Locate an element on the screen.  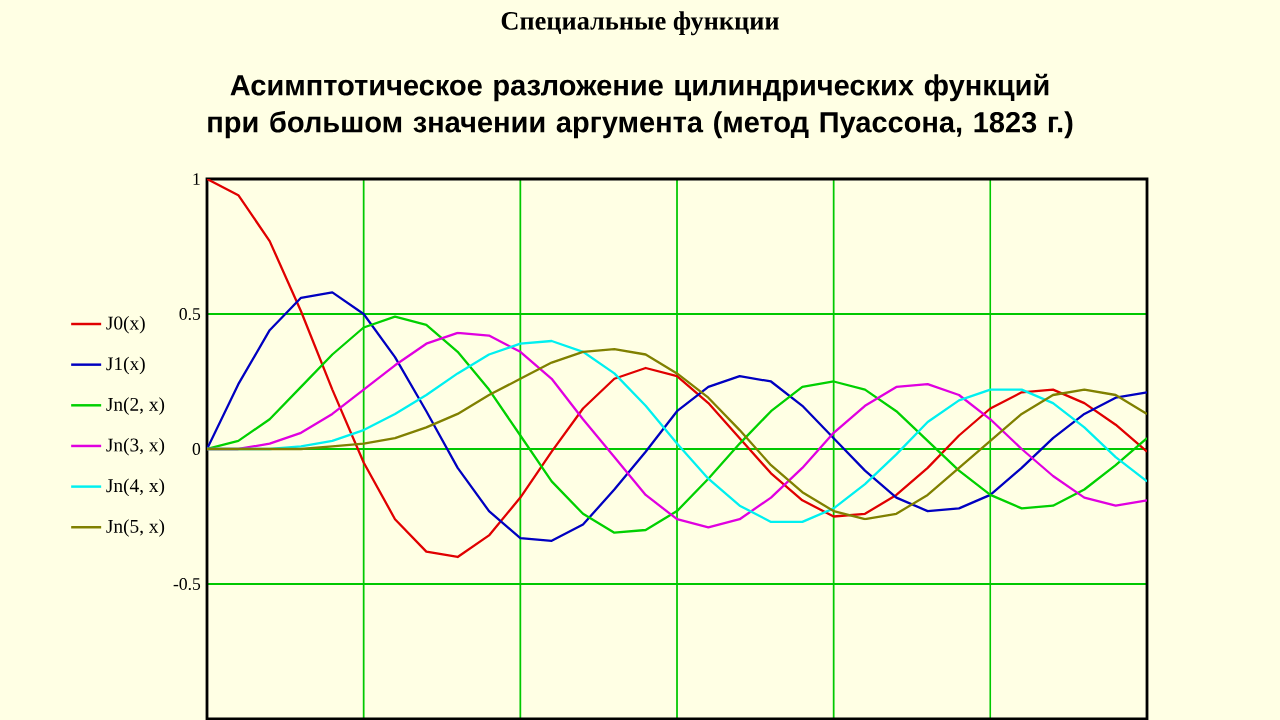
legend-label: Jn(4, x) is located at coordinates (135, 487).